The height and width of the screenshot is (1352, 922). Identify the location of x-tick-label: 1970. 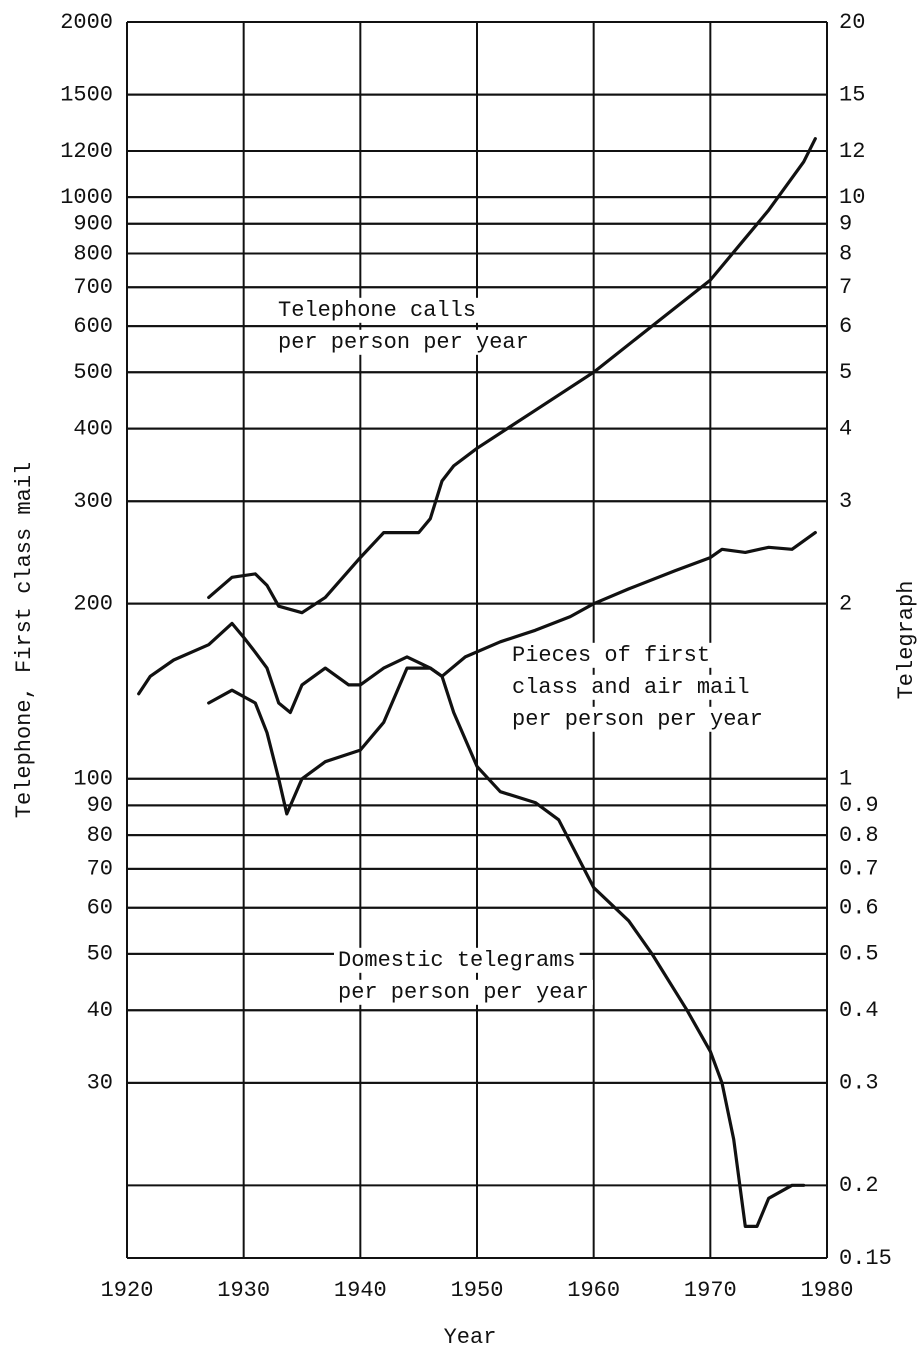
(710, 1290).